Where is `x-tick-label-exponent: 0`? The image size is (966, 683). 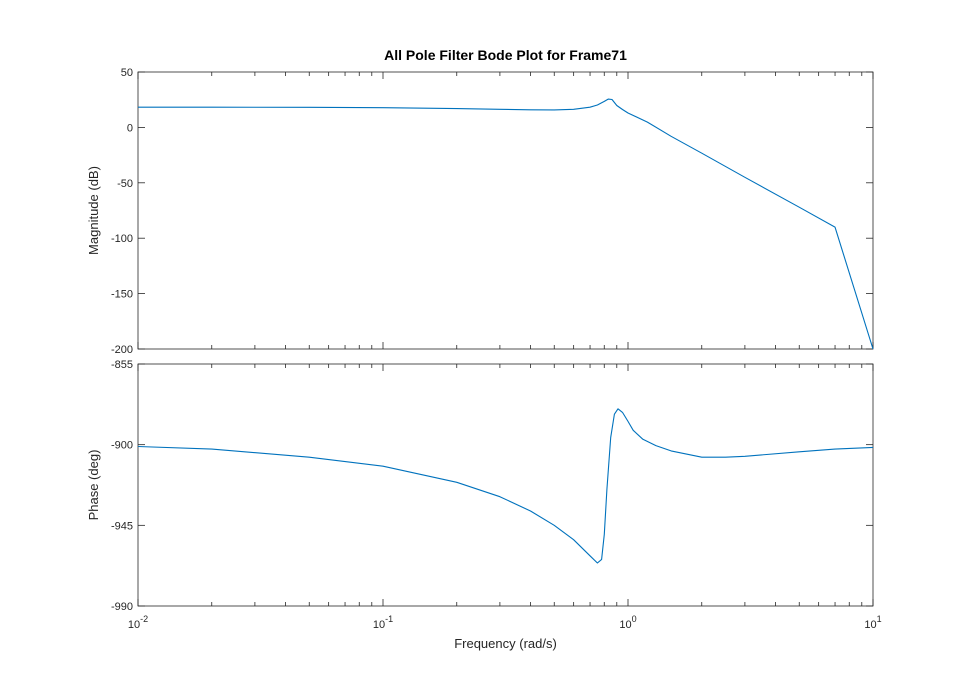
x-tick-label-exponent: 0 is located at coordinates (634, 619).